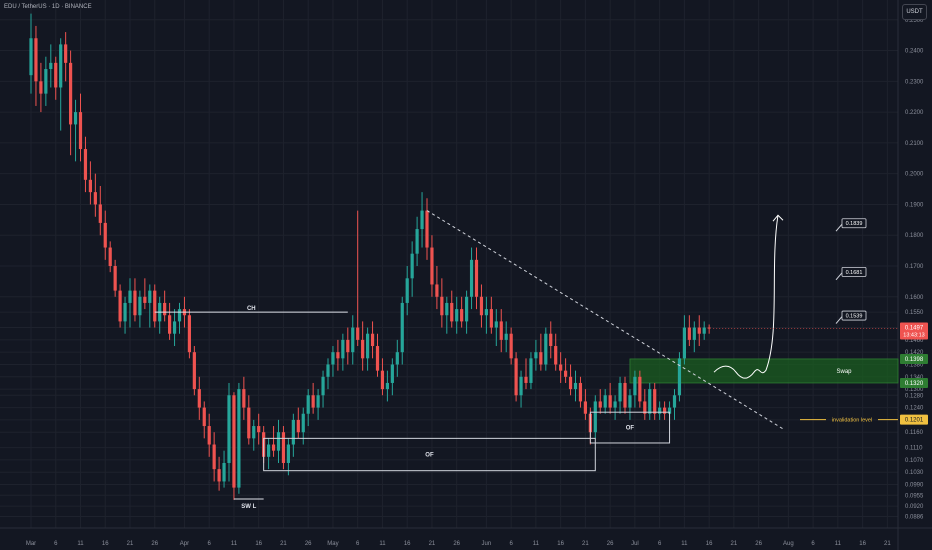 Image resolution: width=932 pixels, height=550 pixels. Describe the element at coordinates (914, 331) in the screenshot. I see `current-price-tag` at that location.